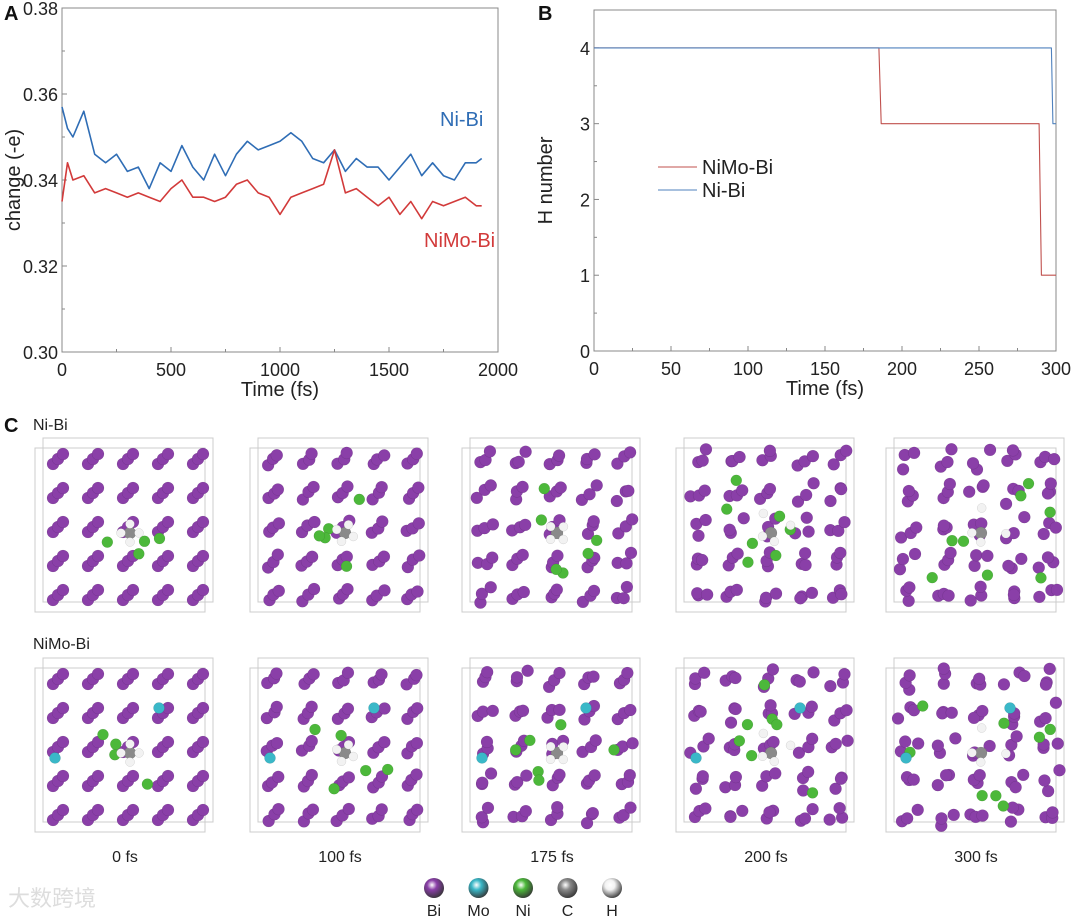  What do you see at coordinates (552, 857) in the screenshot?
I see `time-label: 175 fs` at bounding box center [552, 857].